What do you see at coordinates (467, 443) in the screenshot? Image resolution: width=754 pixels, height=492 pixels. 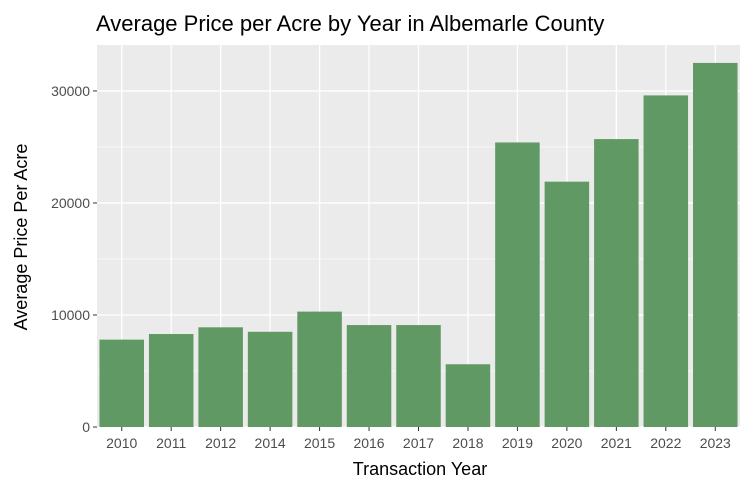 I see `x-tick-label: 2018` at bounding box center [467, 443].